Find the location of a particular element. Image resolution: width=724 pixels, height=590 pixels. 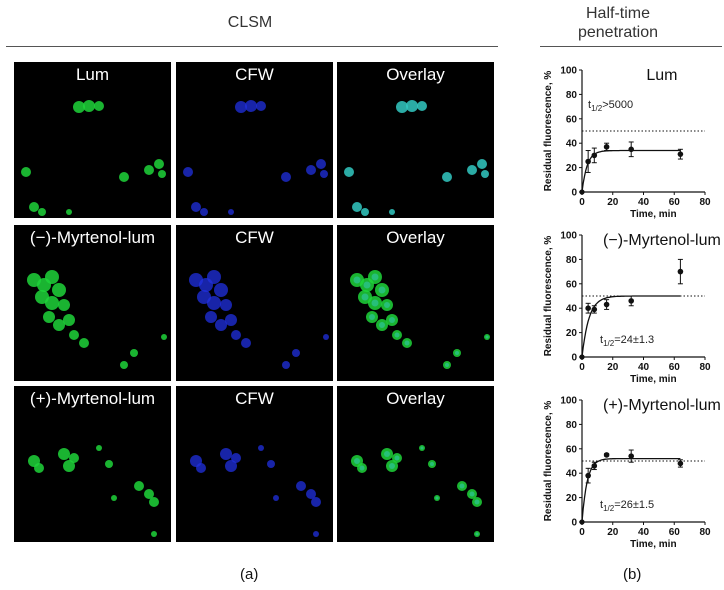

x-tick-label: 40 is located at coordinates (644, 532).